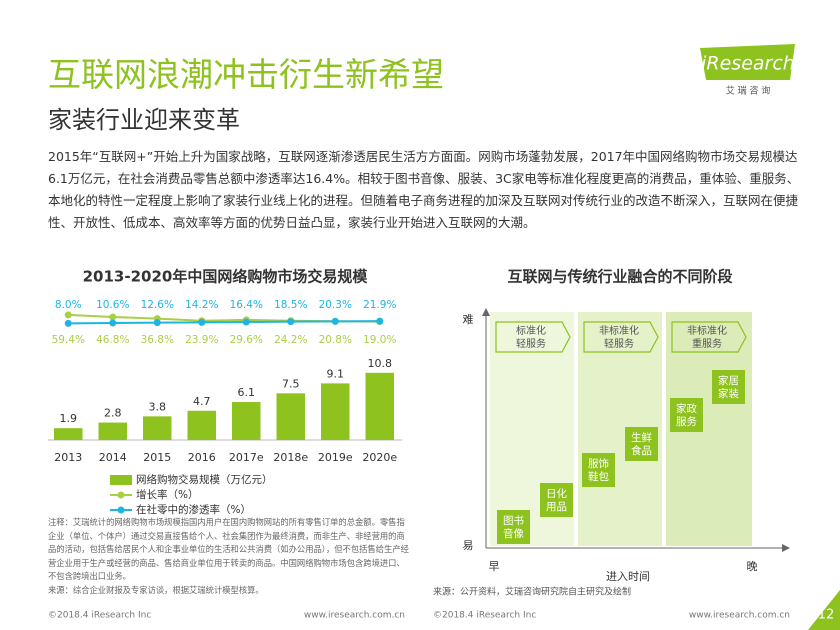 The height and width of the screenshot is (630, 840). Describe the element at coordinates (556, 507) in the screenshot. I see `item-label: 用品` at that location.